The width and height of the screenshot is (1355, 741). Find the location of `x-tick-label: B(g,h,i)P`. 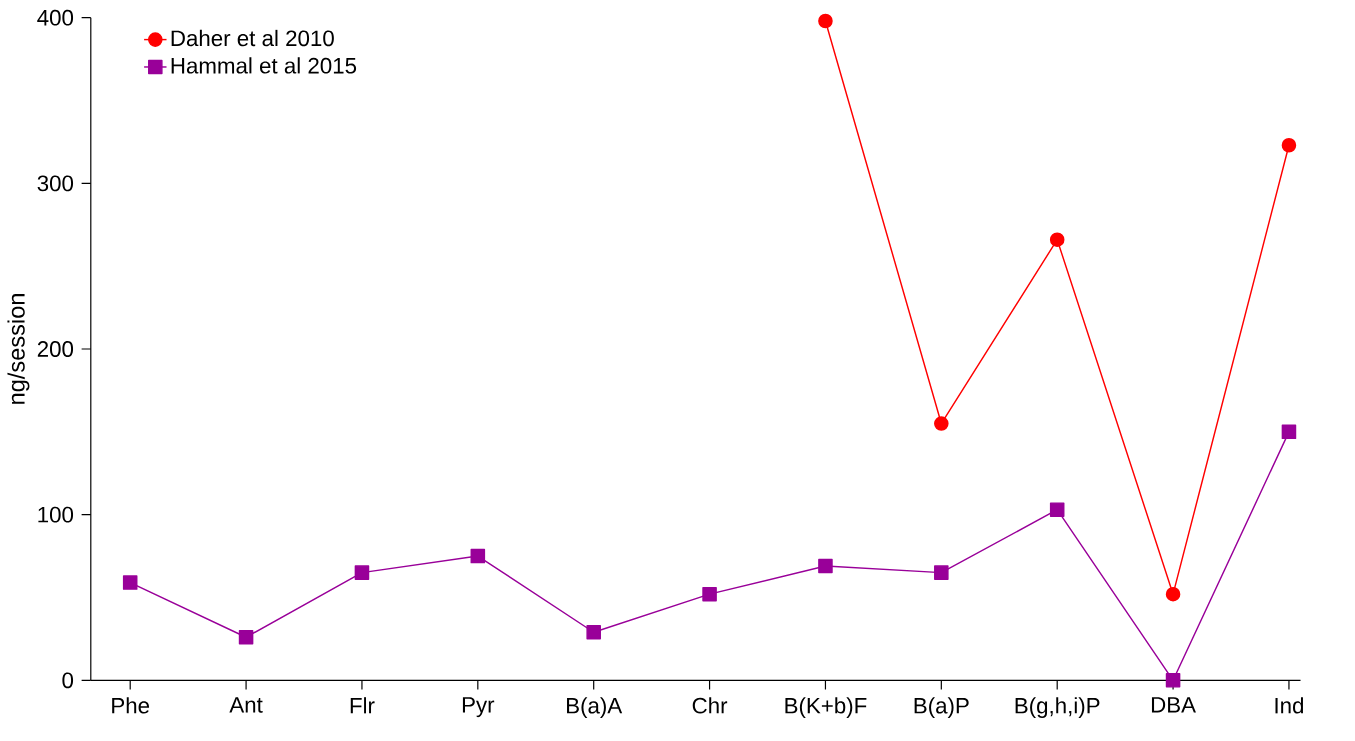

x-tick-label: B(g,h,i)P is located at coordinates (1057, 707).